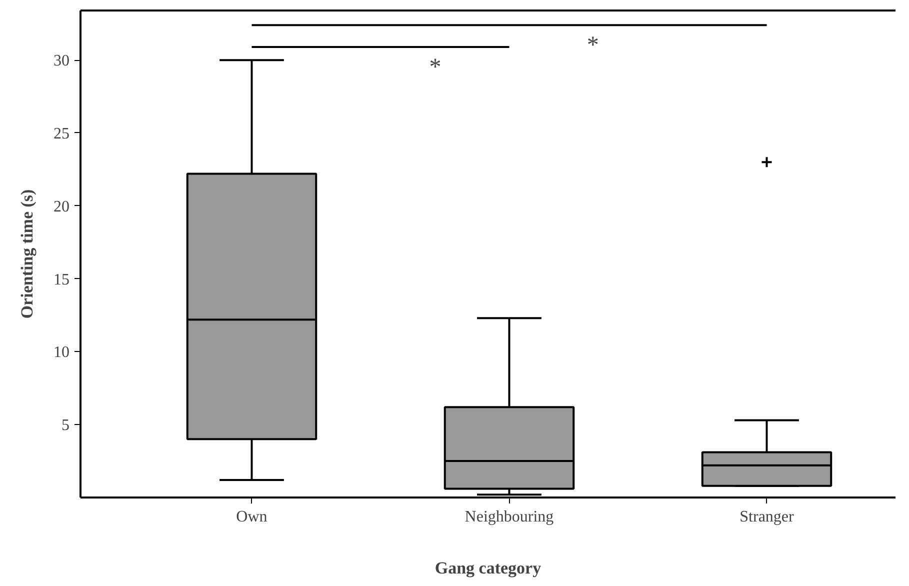 This screenshot has height=586, width=909. Describe the element at coordinates (488, 568) in the screenshot. I see `x-axis-title: Gang category` at that location.